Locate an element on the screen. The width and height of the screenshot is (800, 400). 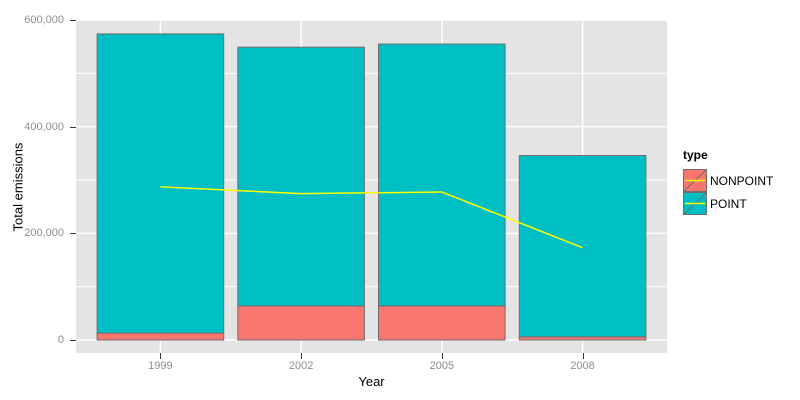
bar-segment-nonpoint-2002 is located at coordinates (301, 323).